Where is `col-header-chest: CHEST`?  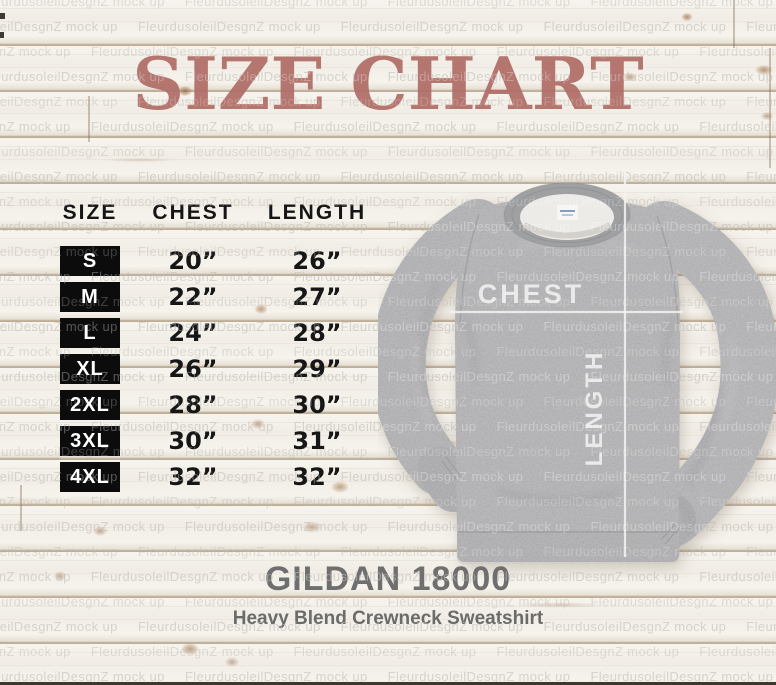 col-header-chest: CHEST is located at coordinates (193, 212).